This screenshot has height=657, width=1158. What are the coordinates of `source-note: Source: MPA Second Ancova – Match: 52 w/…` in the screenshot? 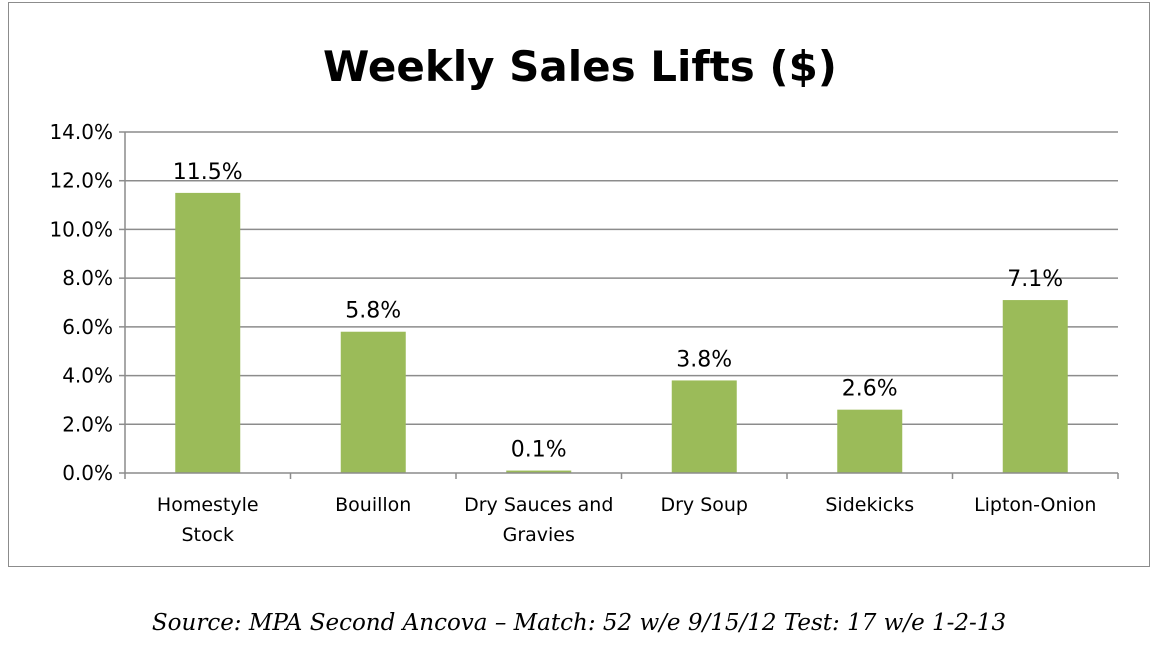 It's located at (579, 623).